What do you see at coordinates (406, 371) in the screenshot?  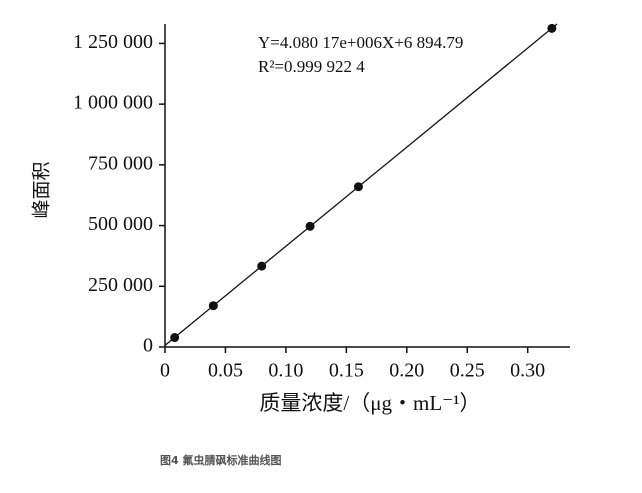 I see `x-tick-label: 0.20` at bounding box center [406, 371].